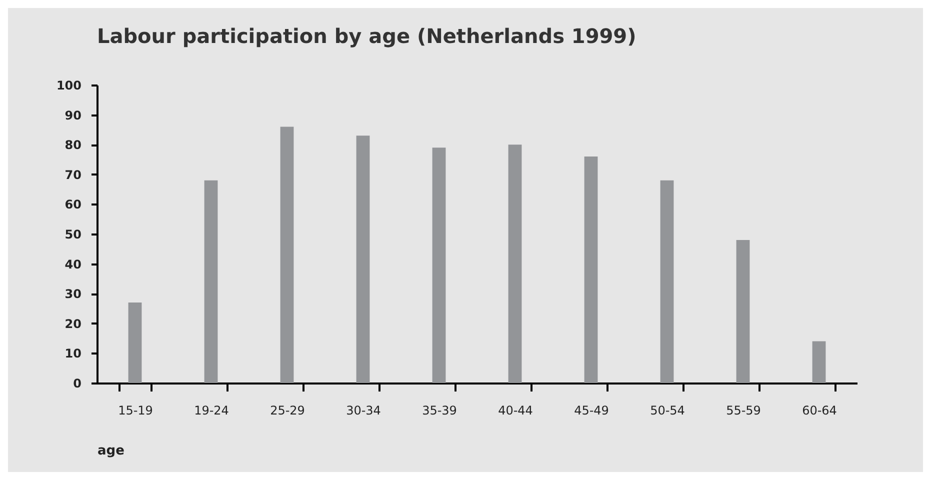 Image resolution: width=931 pixels, height=480 pixels. I want to click on x-tick-label: 40-44, so click(515, 411).